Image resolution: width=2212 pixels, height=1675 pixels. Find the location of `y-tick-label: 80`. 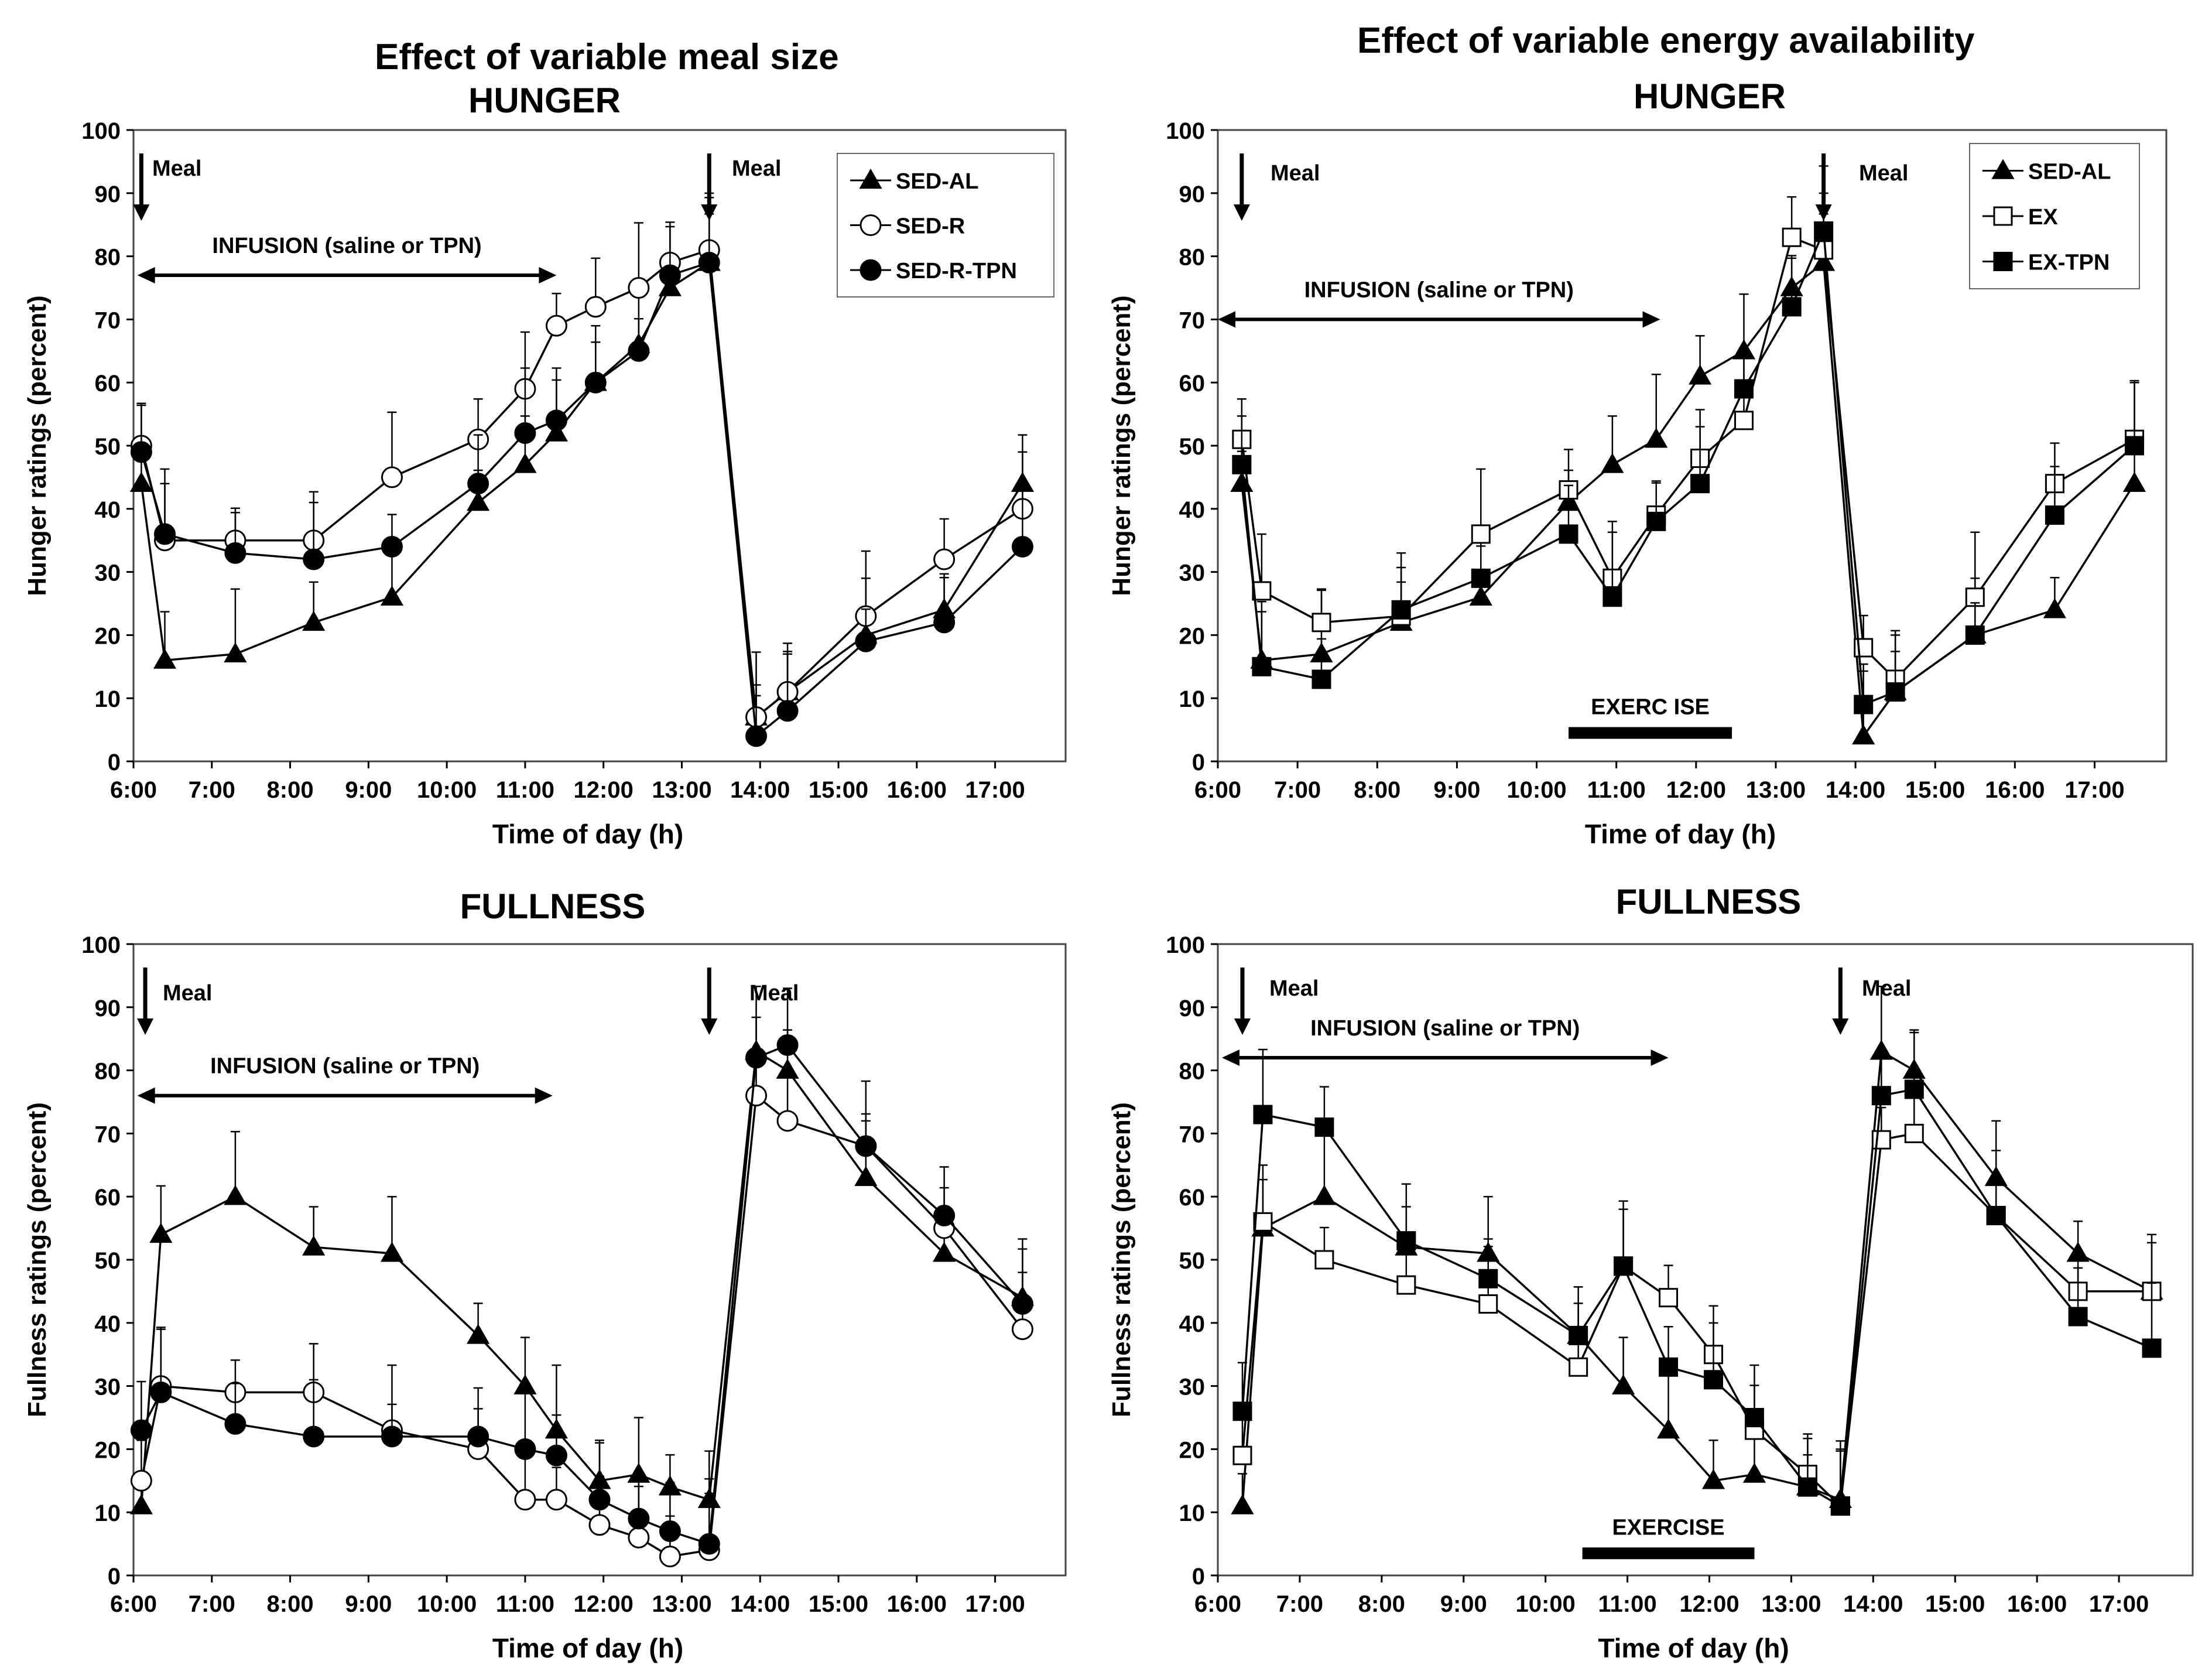

y-tick-label: 80 is located at coordinates (1192, 1072).